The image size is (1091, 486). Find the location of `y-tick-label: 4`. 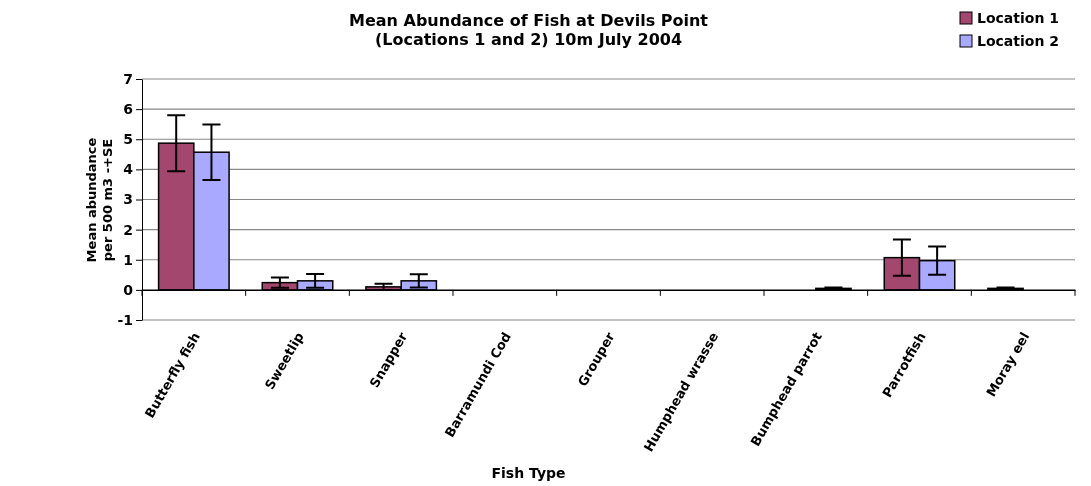

y-tick-label: 4 is located at coordinates (128, 169).